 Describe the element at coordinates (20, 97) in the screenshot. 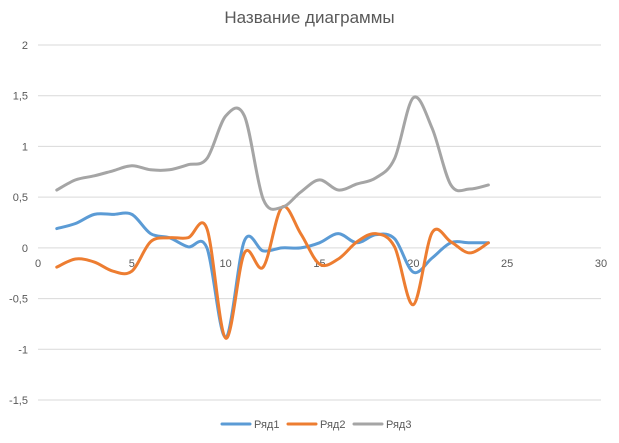

I see `y-tick-label: 1,5` at that location.